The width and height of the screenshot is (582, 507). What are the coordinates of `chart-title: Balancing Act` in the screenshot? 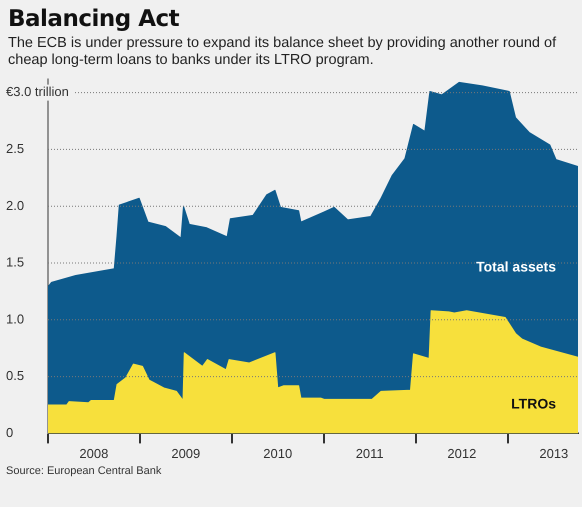 It's located at (94, 19).